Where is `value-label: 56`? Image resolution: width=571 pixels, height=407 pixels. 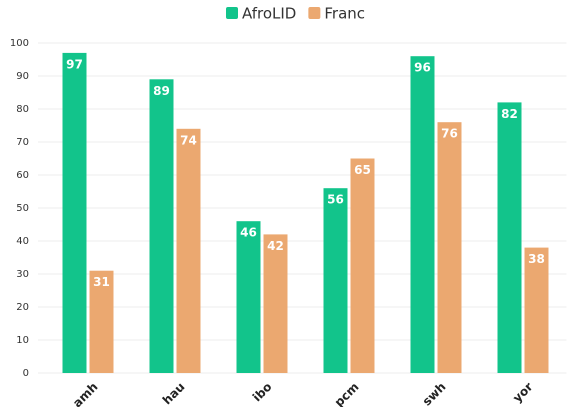 value-label: 56 is located at coordinates (335, 200).